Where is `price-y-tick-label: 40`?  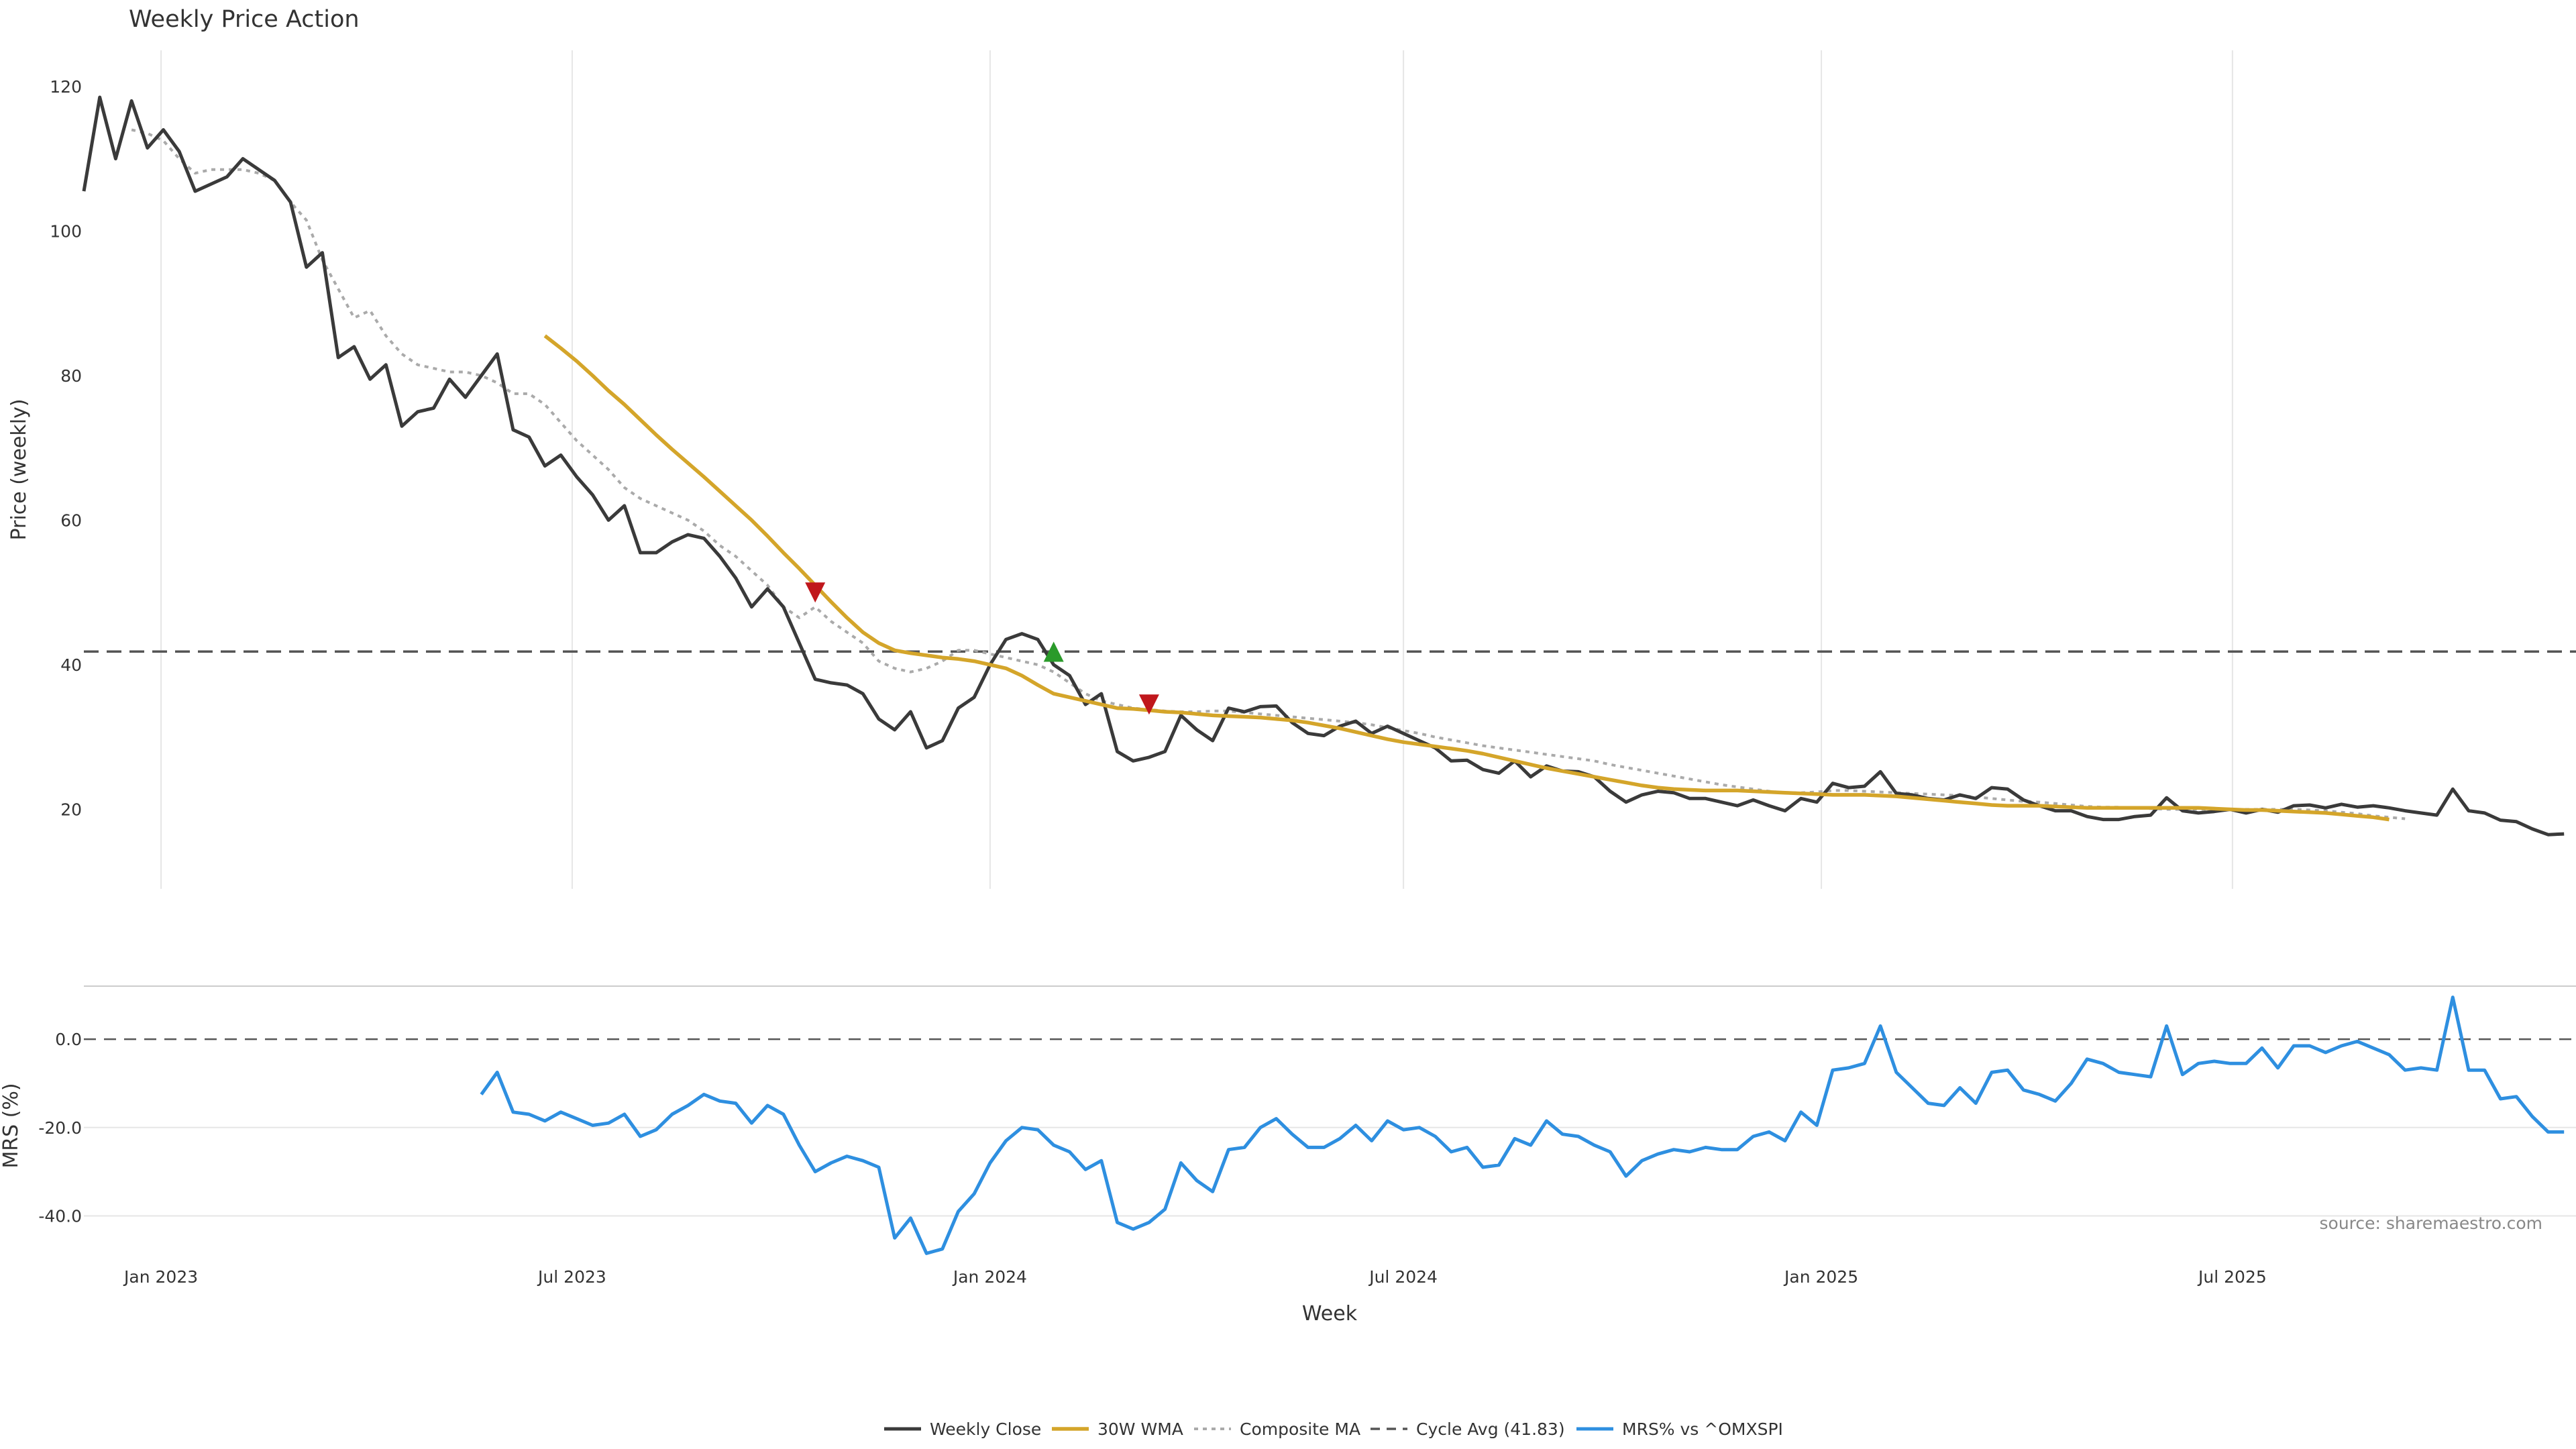
price-y-tick-label: 40 is located at coordinates (71, 665).